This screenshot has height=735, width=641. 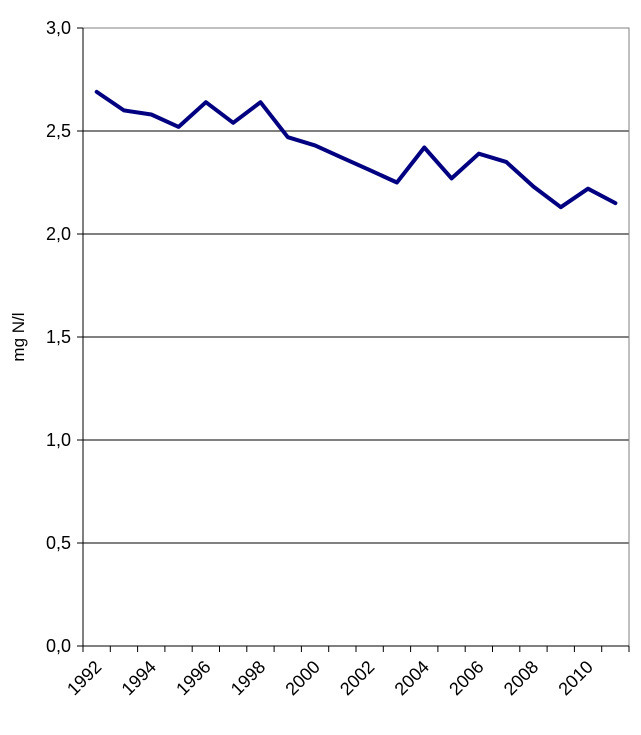 I want to click on x-tick-label: 2000, so click(x=302, y=678).